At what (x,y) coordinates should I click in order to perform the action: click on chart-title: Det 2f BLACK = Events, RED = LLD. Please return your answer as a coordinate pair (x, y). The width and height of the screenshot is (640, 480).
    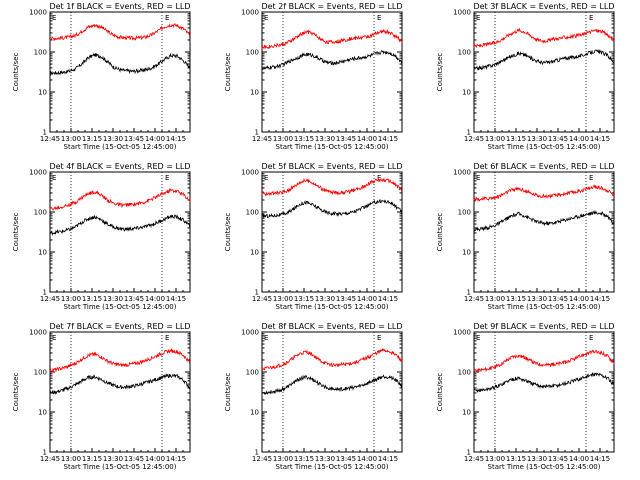
    Looking at the image, I should click on (331, 6).